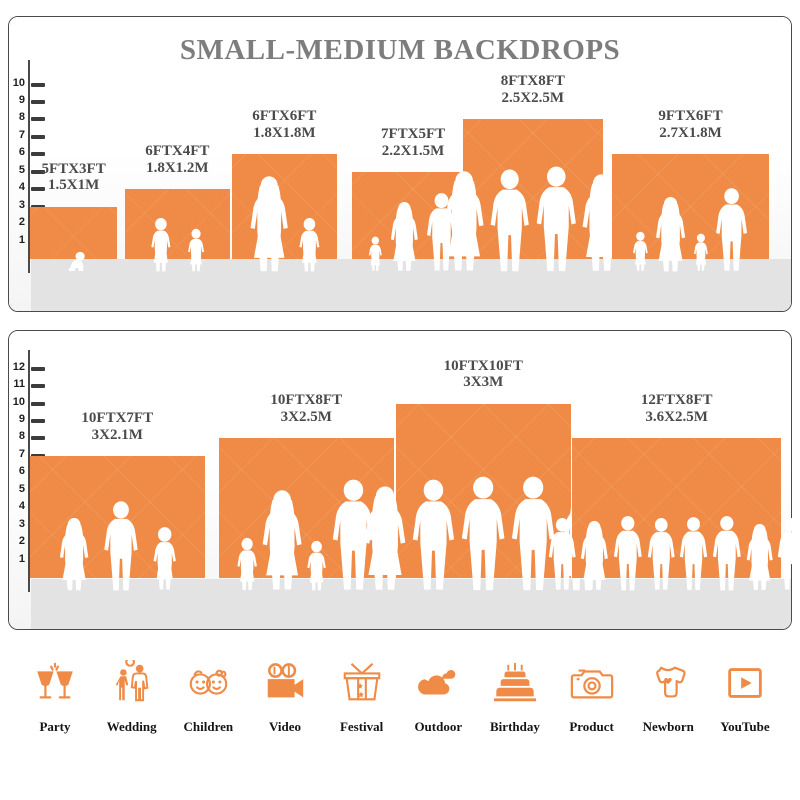 The height and width of the screenshot is (800, 800). Describe the element at coordinates (592, 683) in the screenshot. I see `photo-camera-icon` at that location.